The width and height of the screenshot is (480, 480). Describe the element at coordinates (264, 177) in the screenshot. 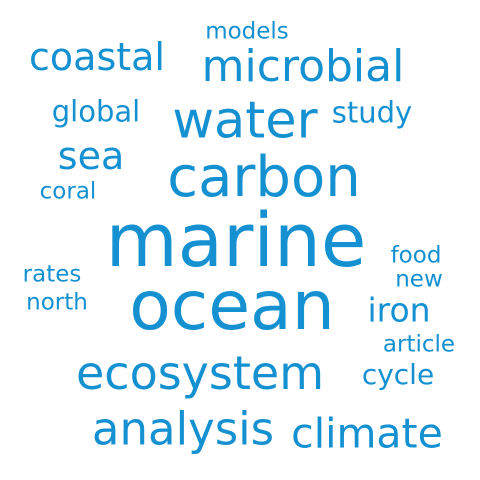

I see `word-carbon: carbon` at that location.